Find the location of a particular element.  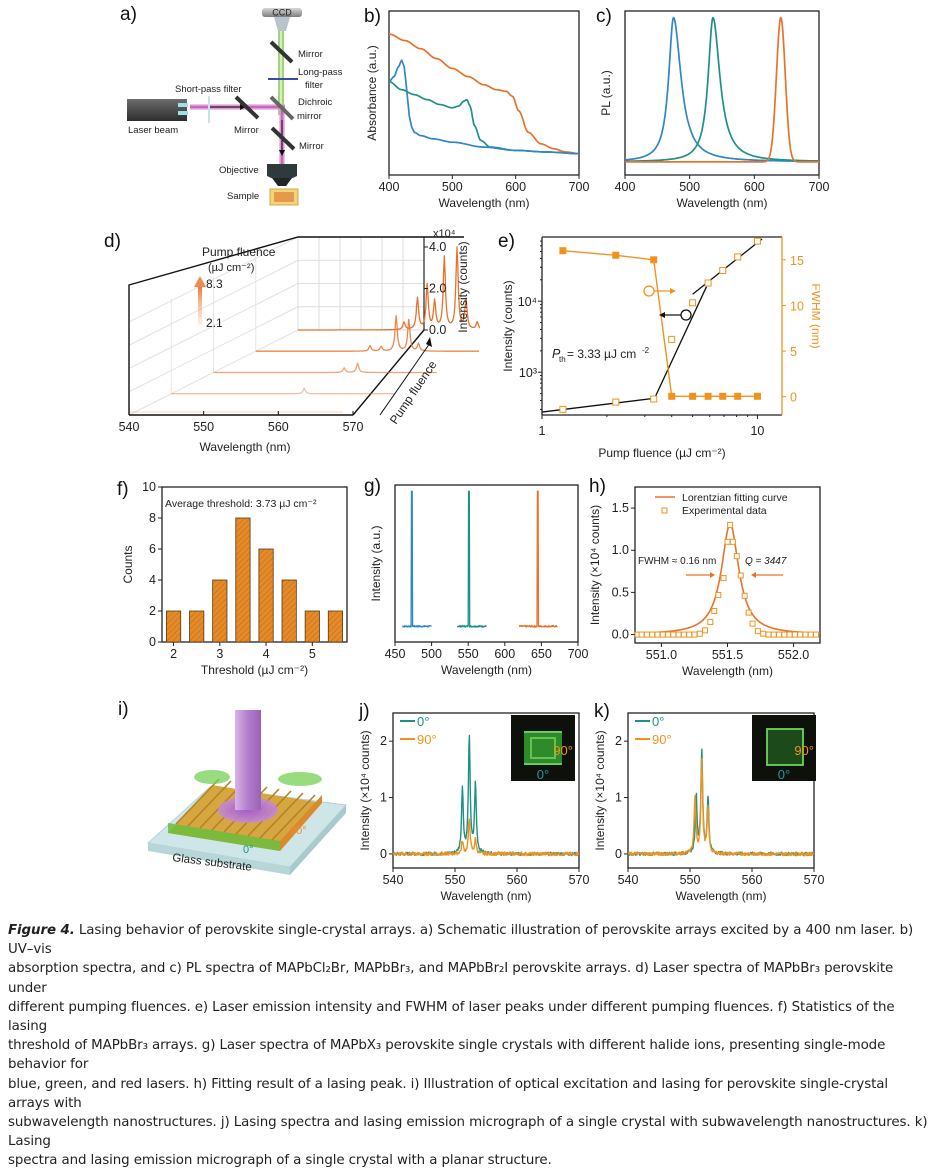

ccd-label: CCD is located at coordinates (282, 13).